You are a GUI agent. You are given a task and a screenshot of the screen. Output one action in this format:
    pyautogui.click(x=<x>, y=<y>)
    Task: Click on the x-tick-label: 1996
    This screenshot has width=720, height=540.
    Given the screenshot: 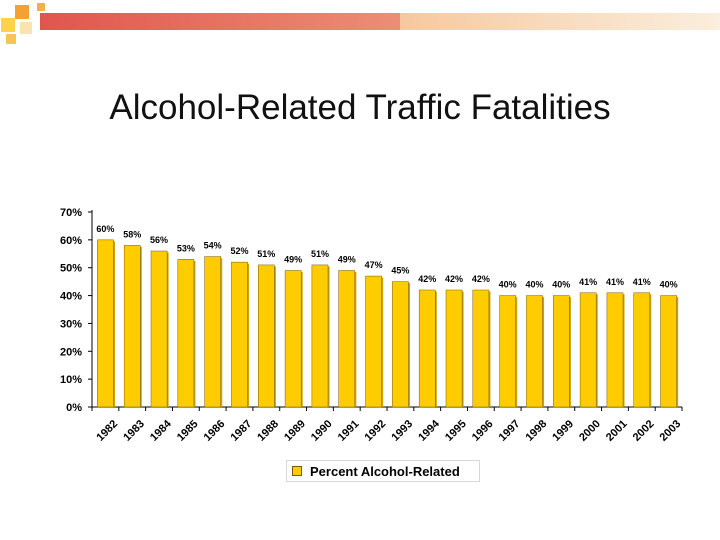 What is the action you would take?
    pyautogui.click(x=483, y=431)
    